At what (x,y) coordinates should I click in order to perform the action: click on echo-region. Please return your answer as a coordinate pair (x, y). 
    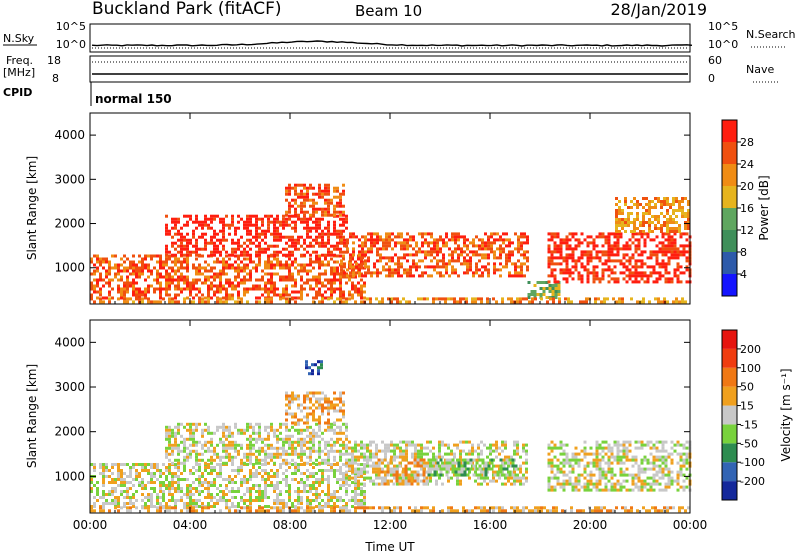
    Looking at the image, I should click on (314, 367).